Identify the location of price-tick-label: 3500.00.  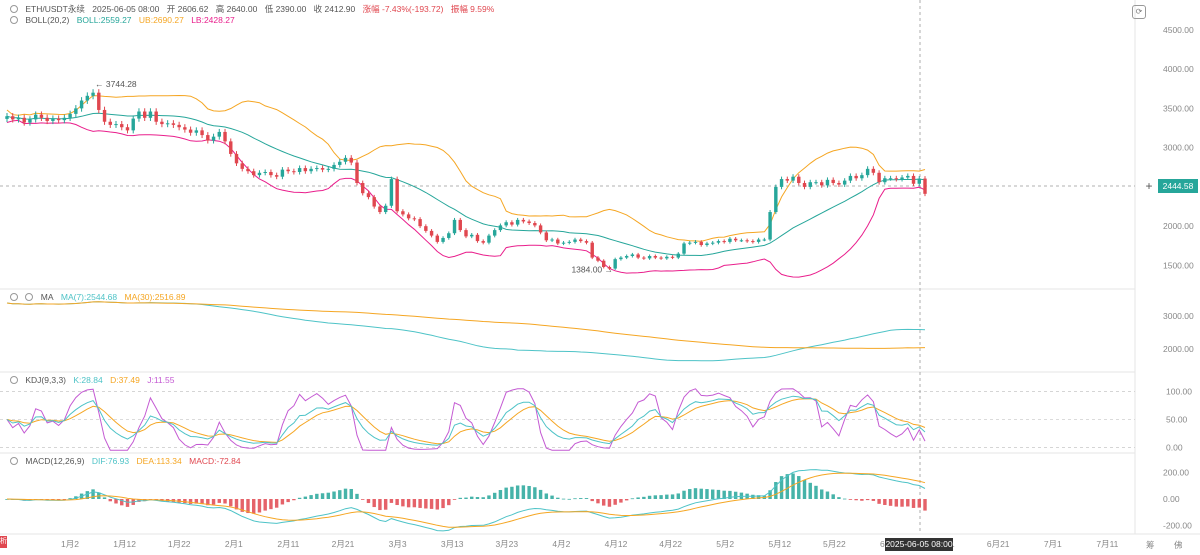
(1178, 108).